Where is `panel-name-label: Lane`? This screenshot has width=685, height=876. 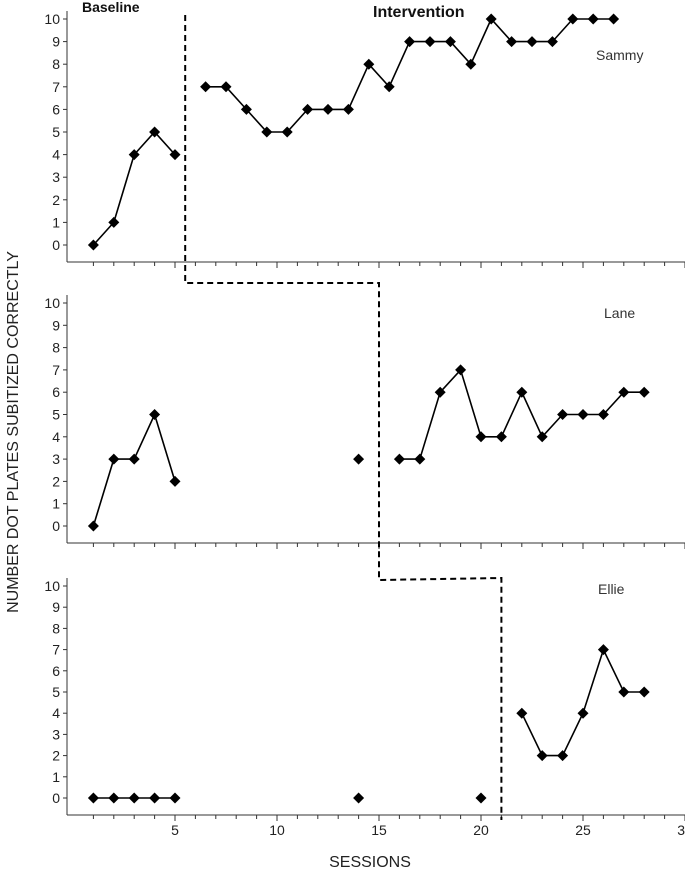 panel-name-label: Lane is located at coordinates (619, 313).